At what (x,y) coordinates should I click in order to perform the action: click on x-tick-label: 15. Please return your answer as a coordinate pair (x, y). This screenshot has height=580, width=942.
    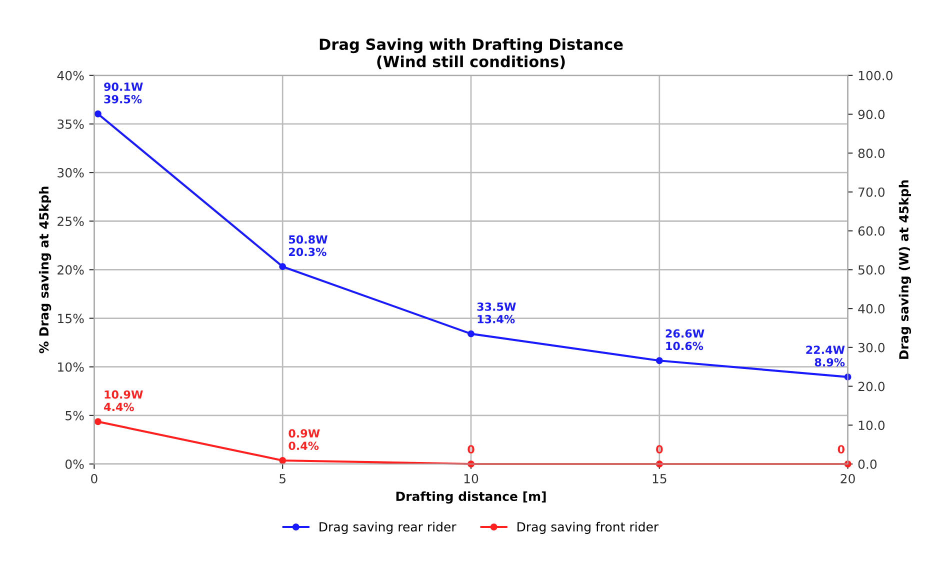
    Looking at the image, I should click on (659, 479).